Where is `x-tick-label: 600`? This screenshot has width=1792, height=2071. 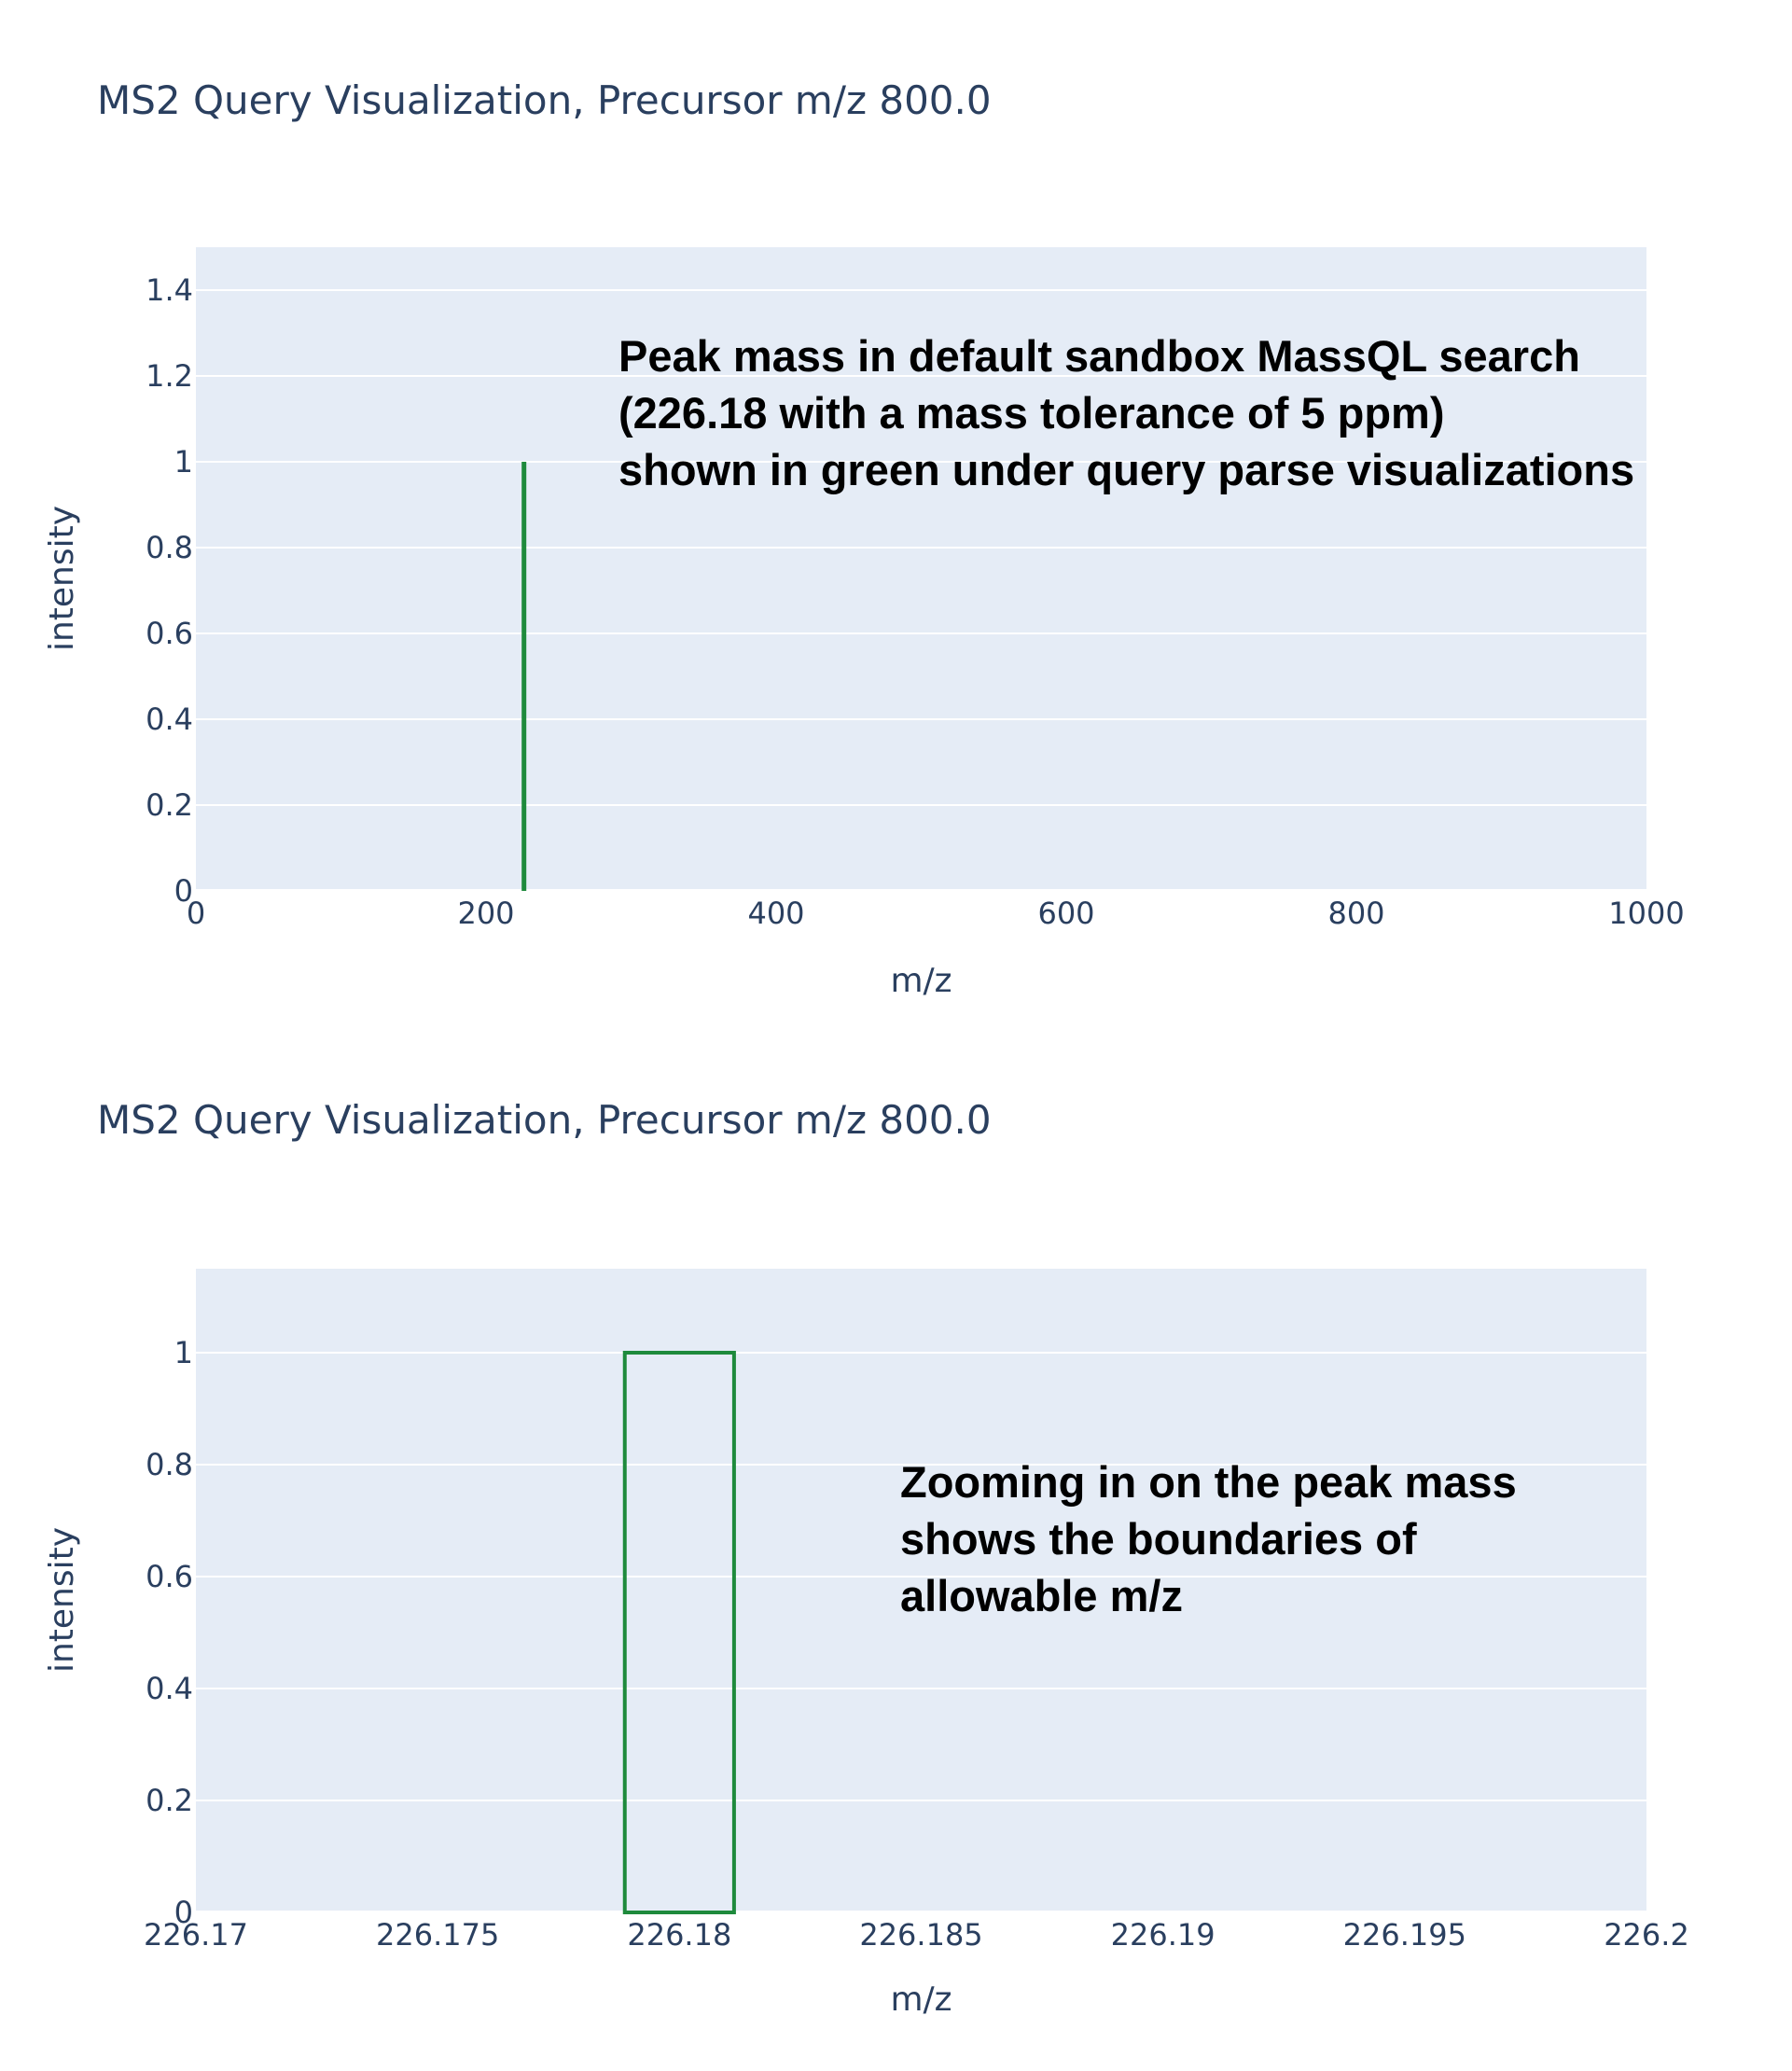
x-tick-label: 600 is located at coordinates (1066, 913).